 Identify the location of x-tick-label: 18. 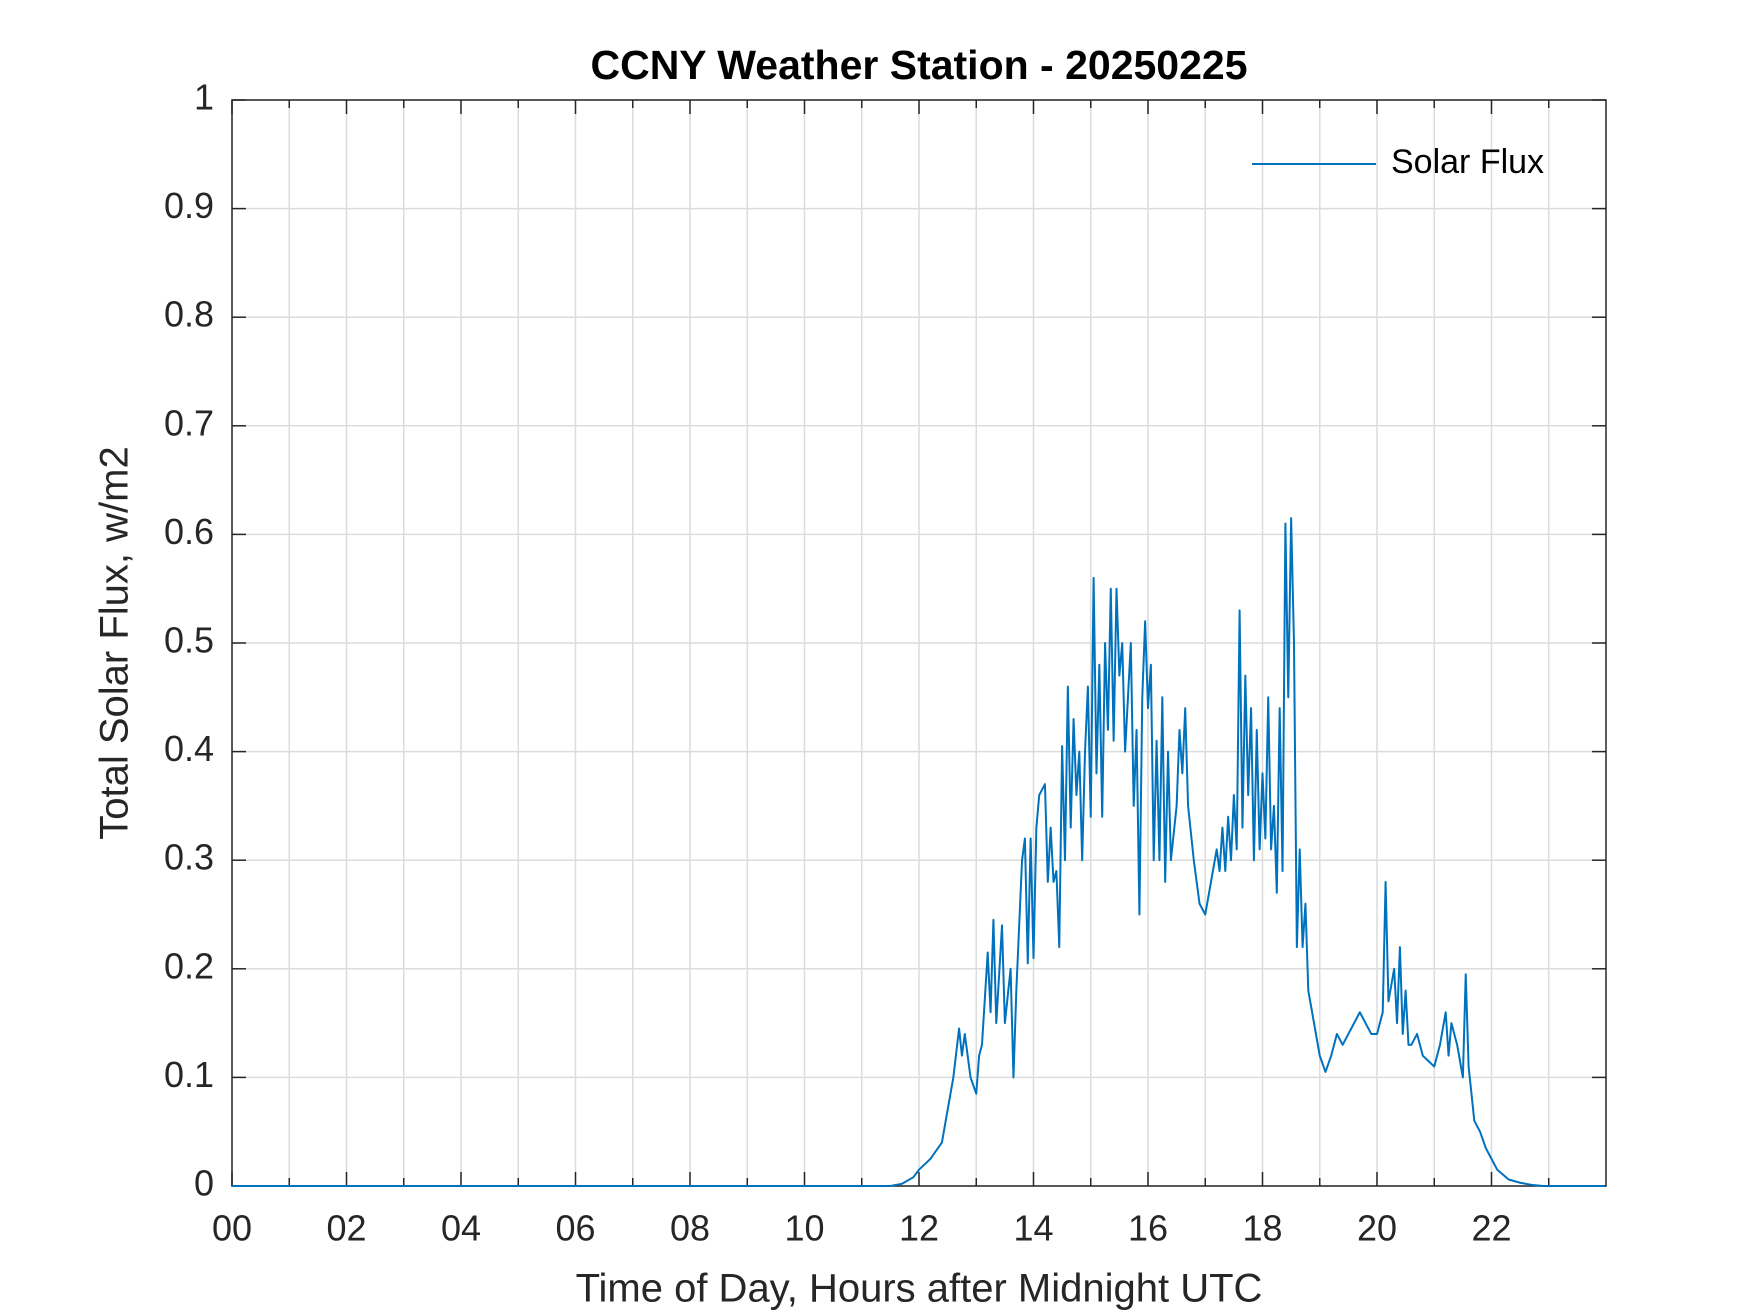
(1262, 1228).